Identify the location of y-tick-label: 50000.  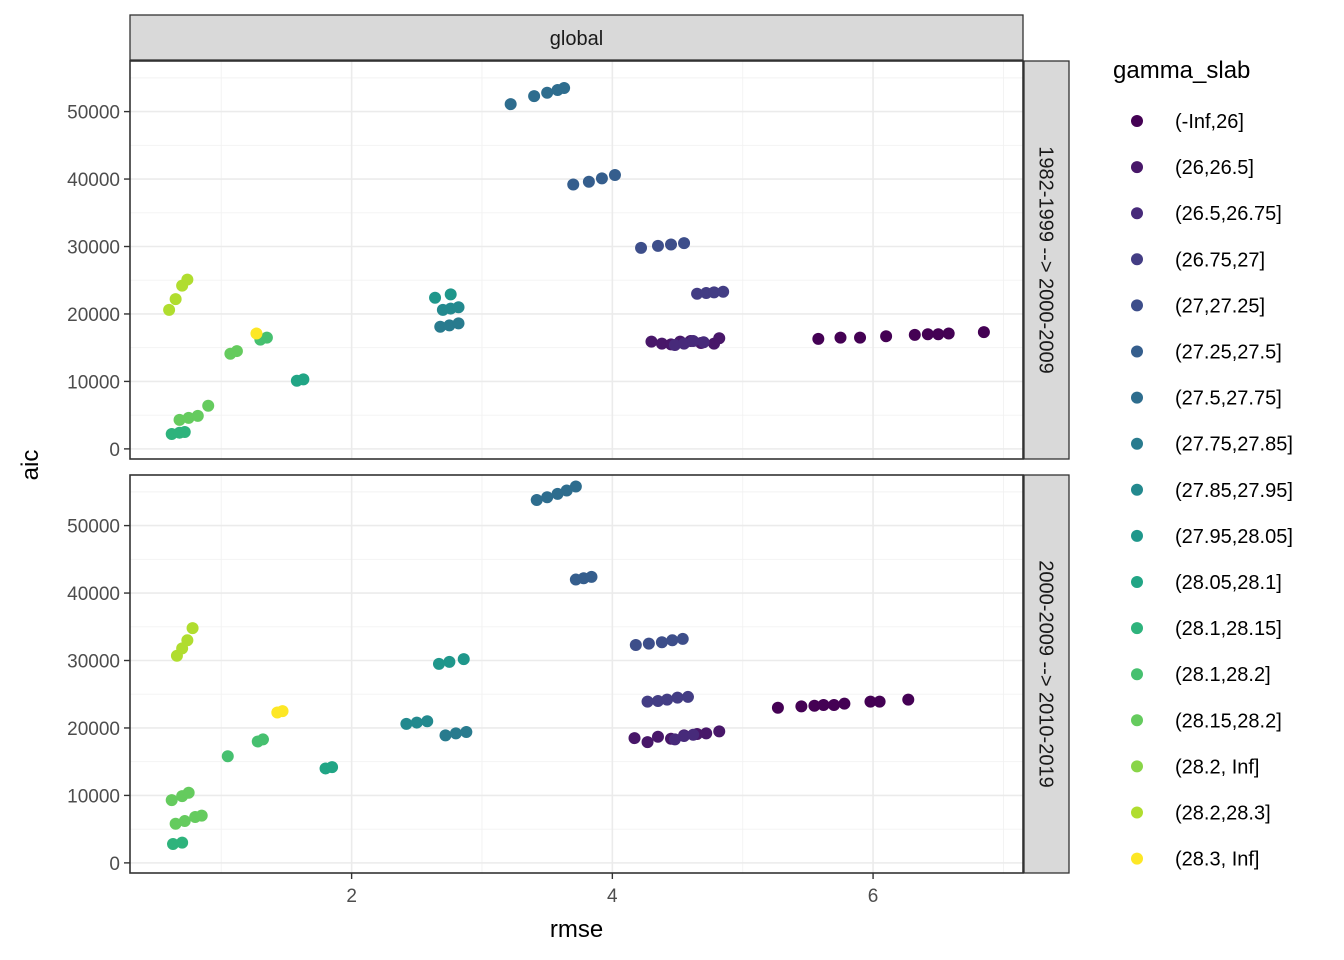
(93, 527).